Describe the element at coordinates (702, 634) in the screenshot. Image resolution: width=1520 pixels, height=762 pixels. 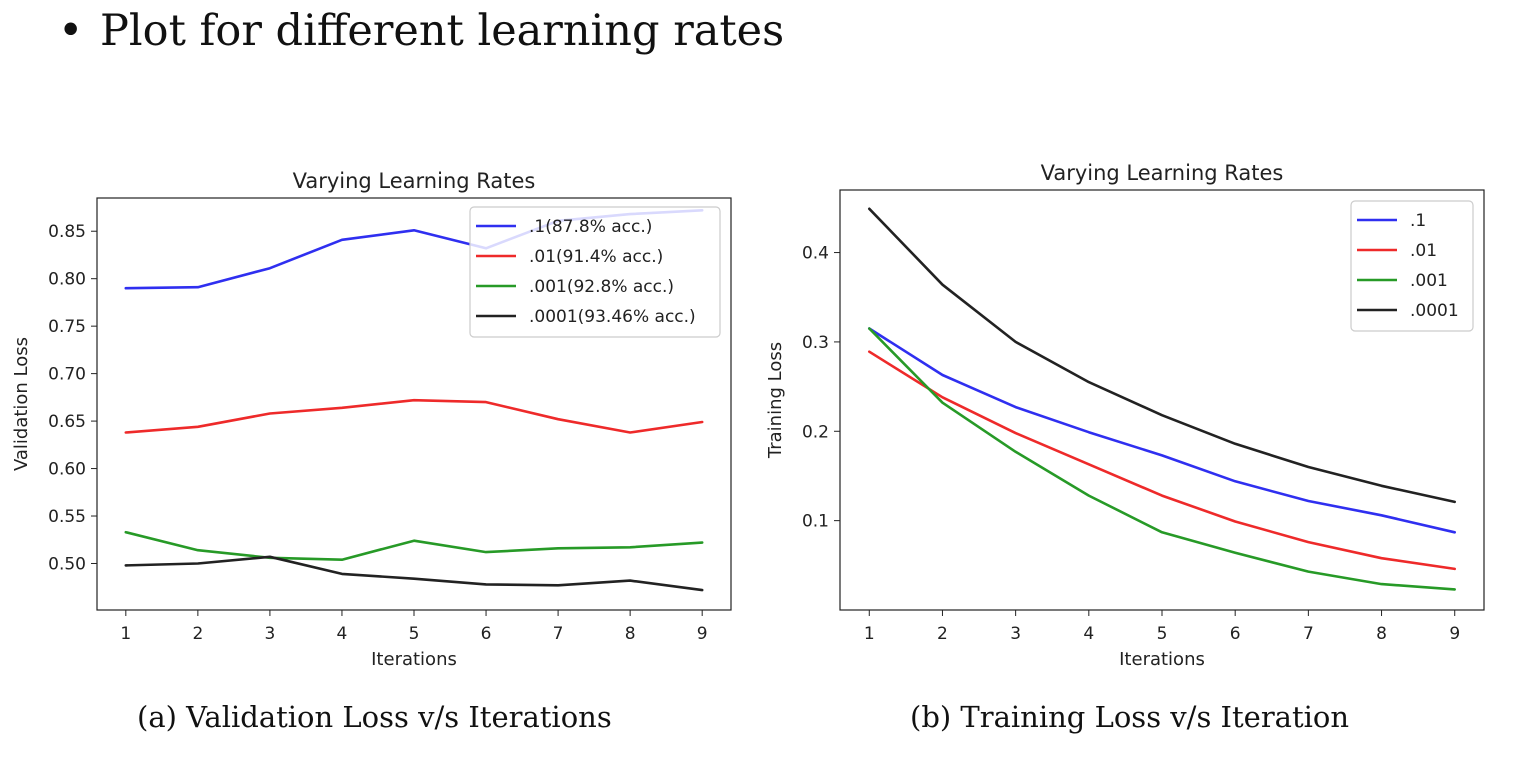
I see `chart-a-xtick-label: 9` at that location.